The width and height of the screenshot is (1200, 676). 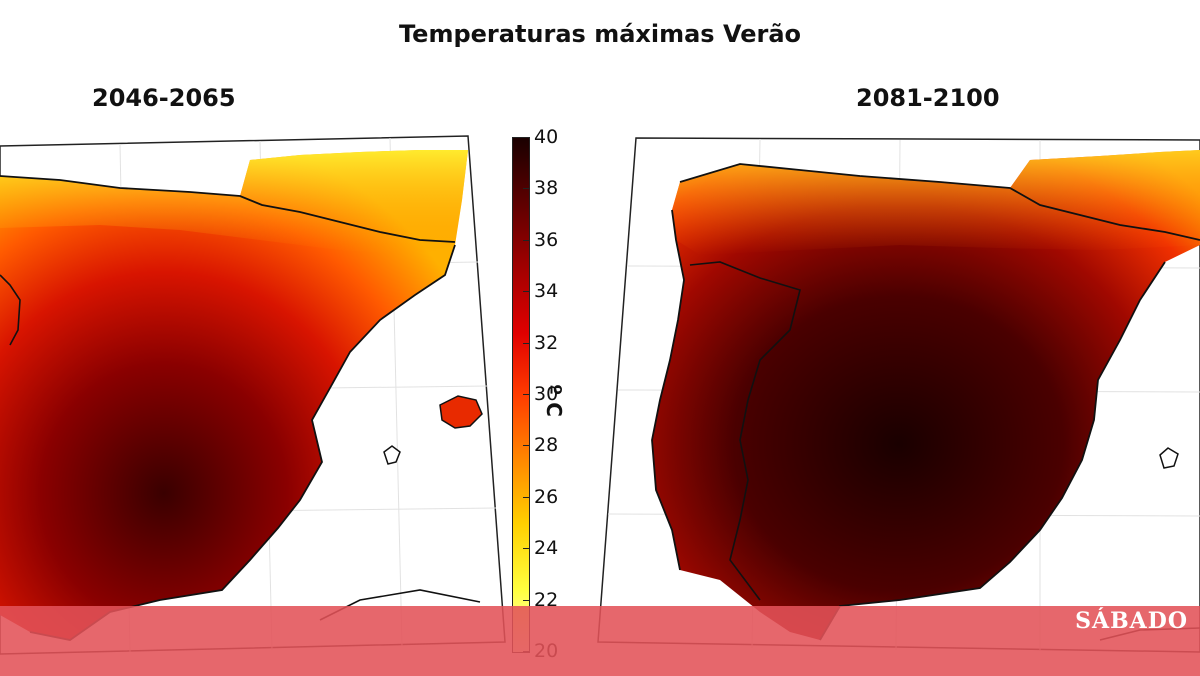 I want to click on portugal-border-right, so click(x=745, y=431).